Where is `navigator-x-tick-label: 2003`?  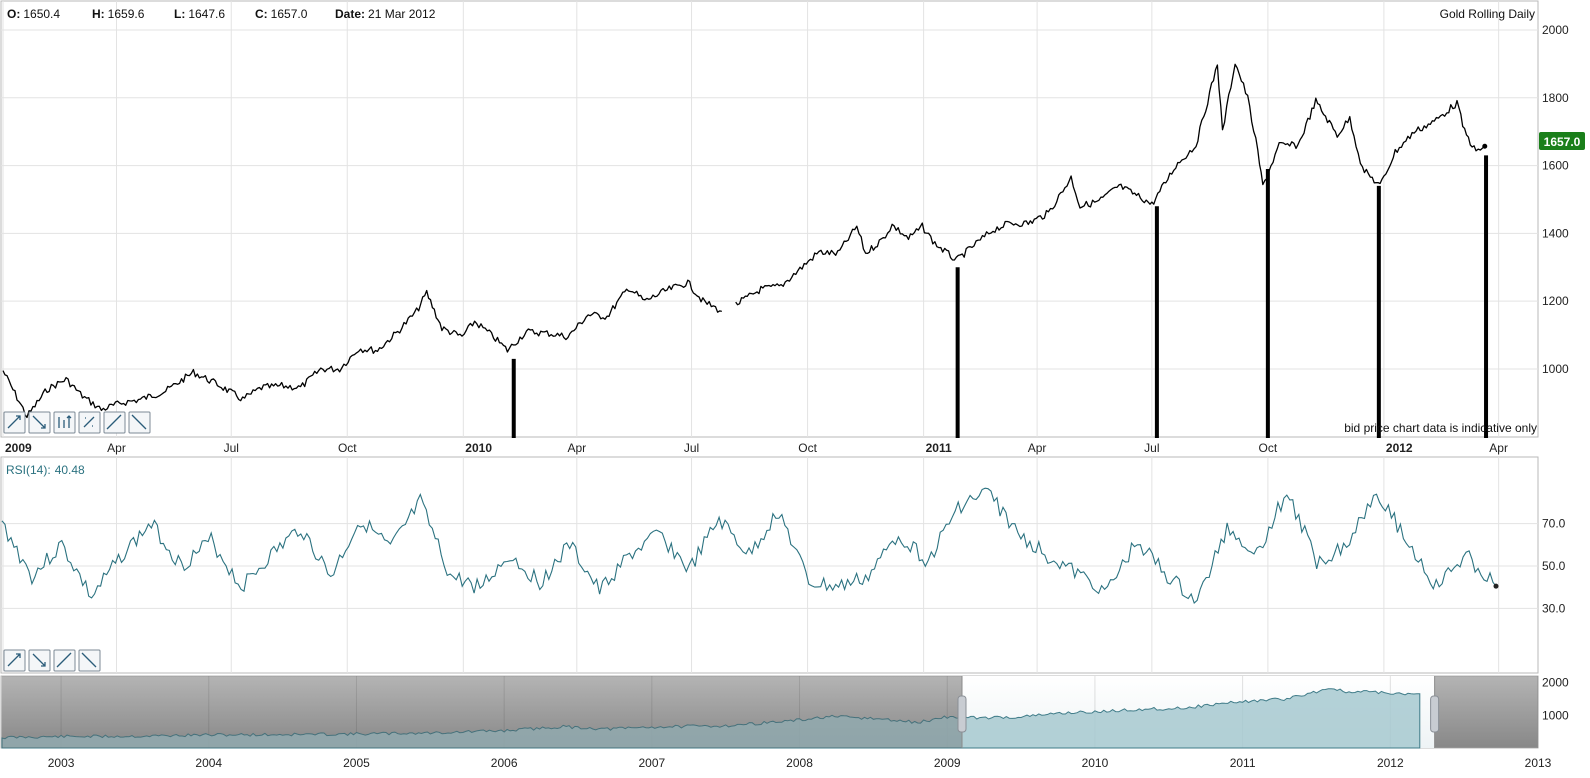
navigator-x-tick-label: 2003 is located at coordinates (61, 763).